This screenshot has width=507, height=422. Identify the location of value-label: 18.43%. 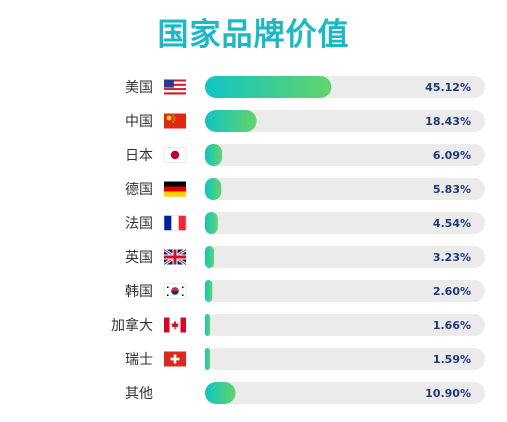
(448, 121).